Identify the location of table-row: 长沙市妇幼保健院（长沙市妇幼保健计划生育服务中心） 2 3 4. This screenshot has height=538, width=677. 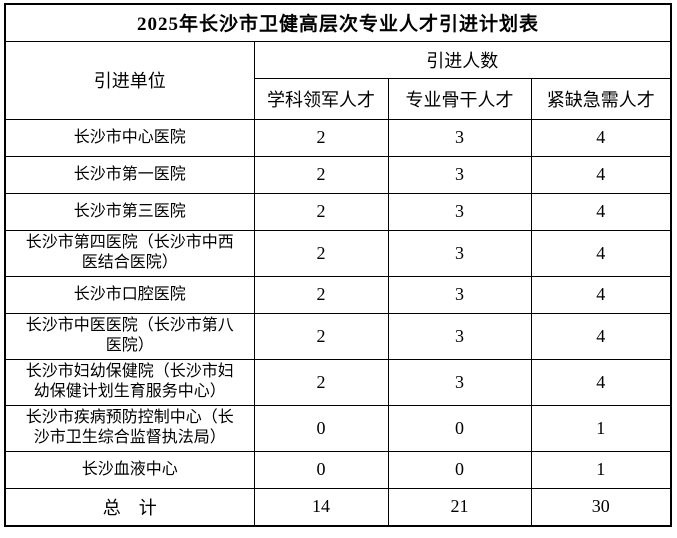
(338, 382).